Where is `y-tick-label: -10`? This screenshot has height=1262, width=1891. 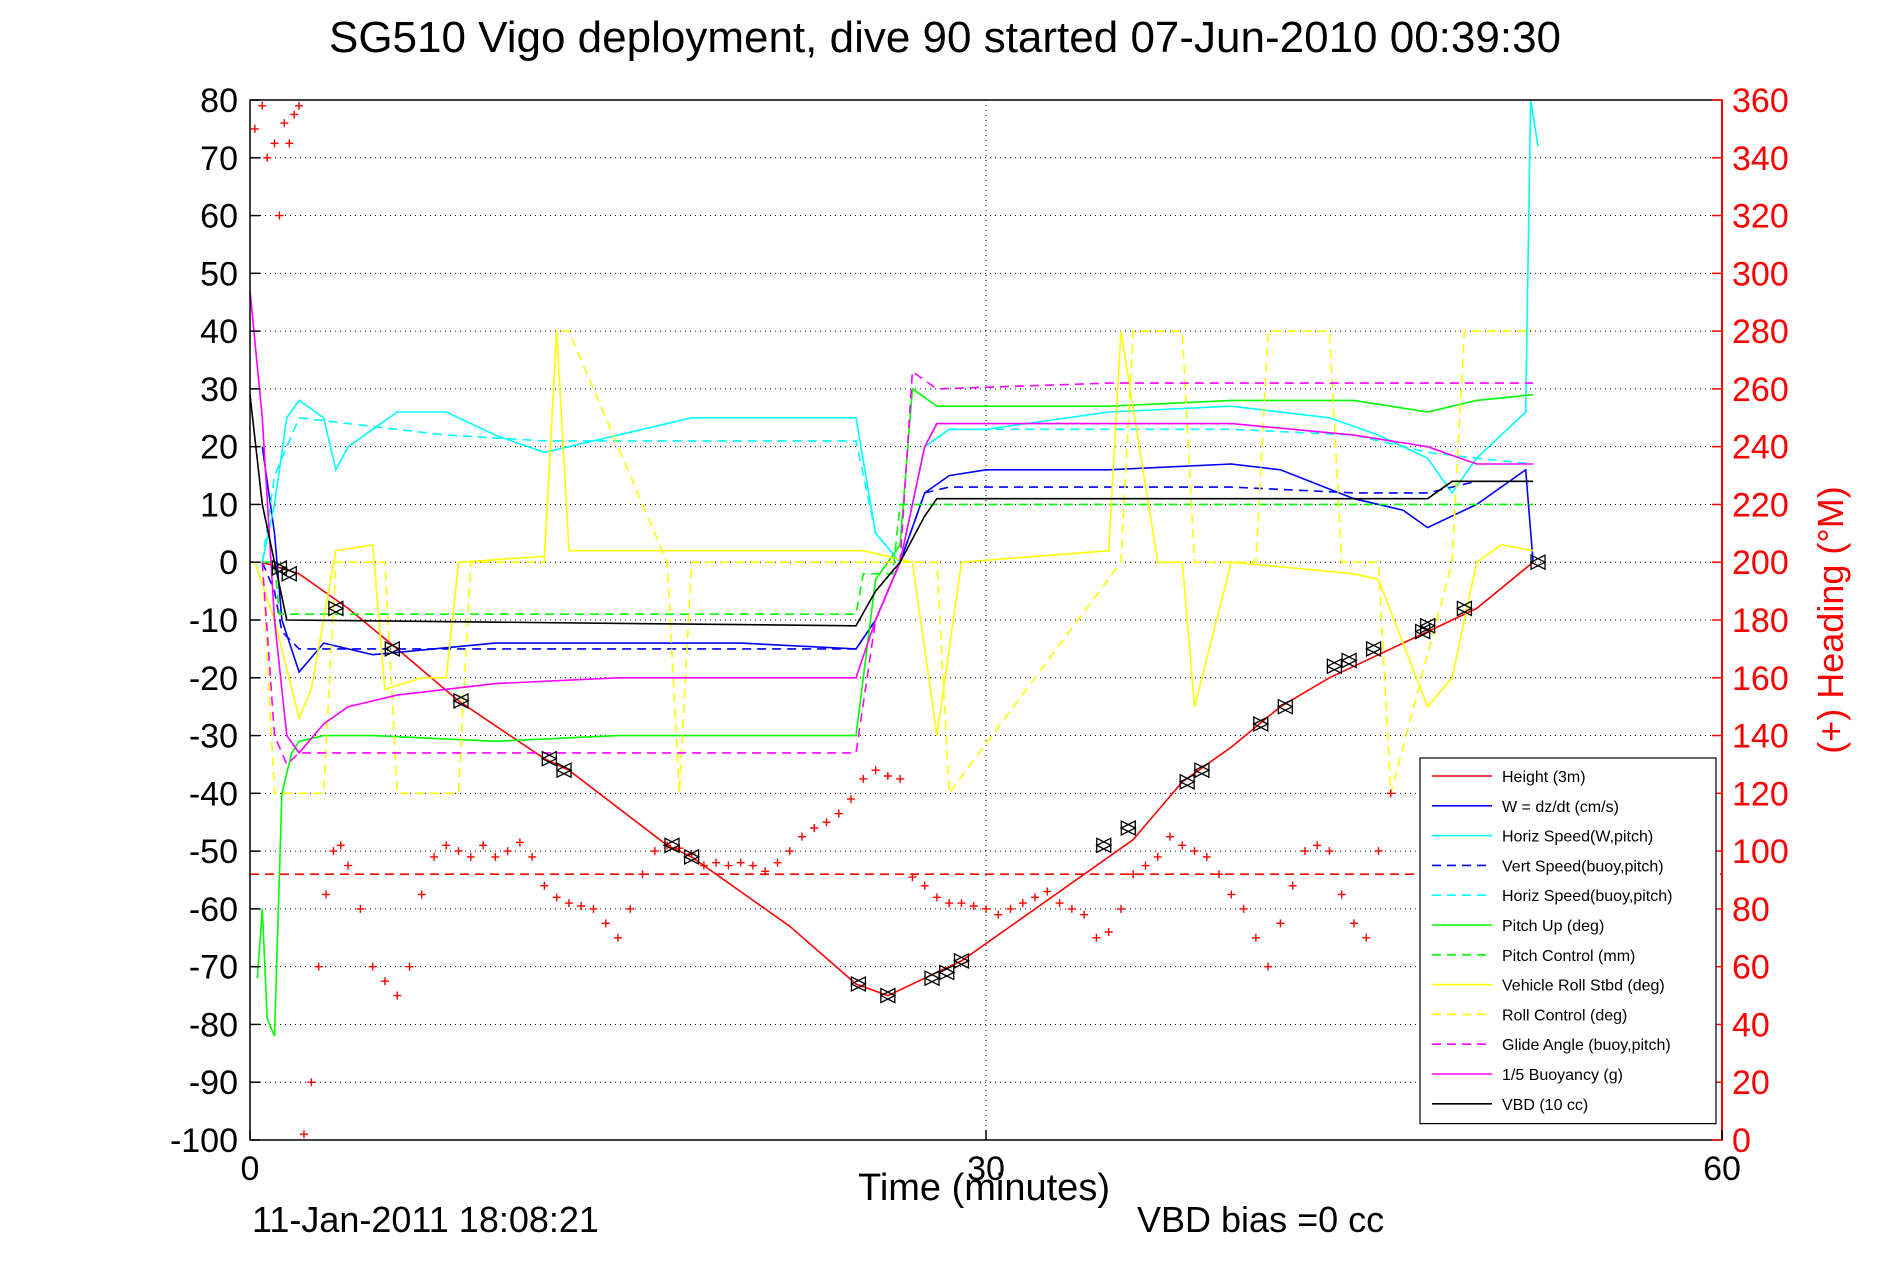
y-tick-label: -10 is located at coordinates (213, 621).